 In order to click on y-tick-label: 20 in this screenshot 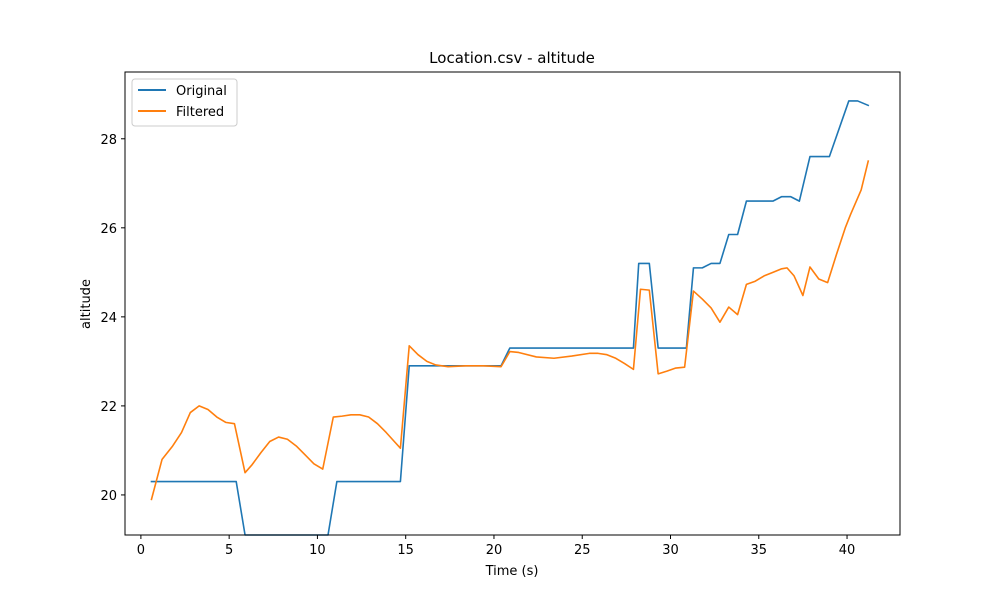, I will do `click(108, 496)`.